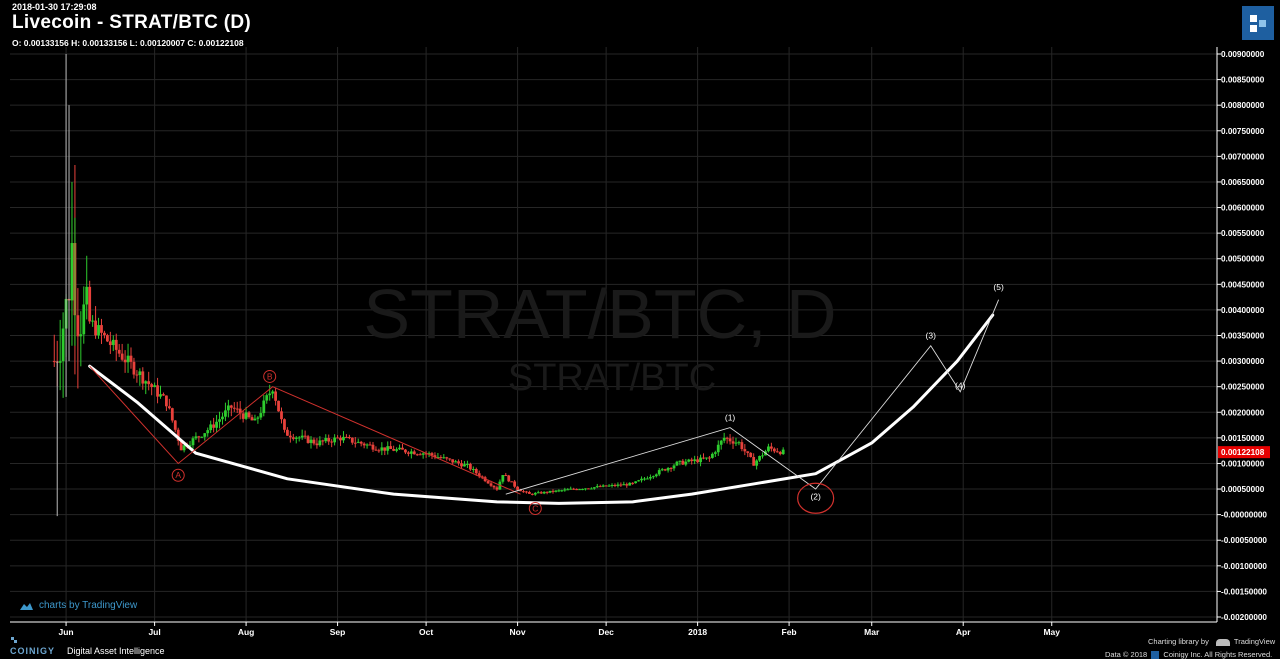 The image size is (1280, 659). Describe the element at coordinates (338, 632) in the screenshot. I see `time-tick-label: Sep` at that location.